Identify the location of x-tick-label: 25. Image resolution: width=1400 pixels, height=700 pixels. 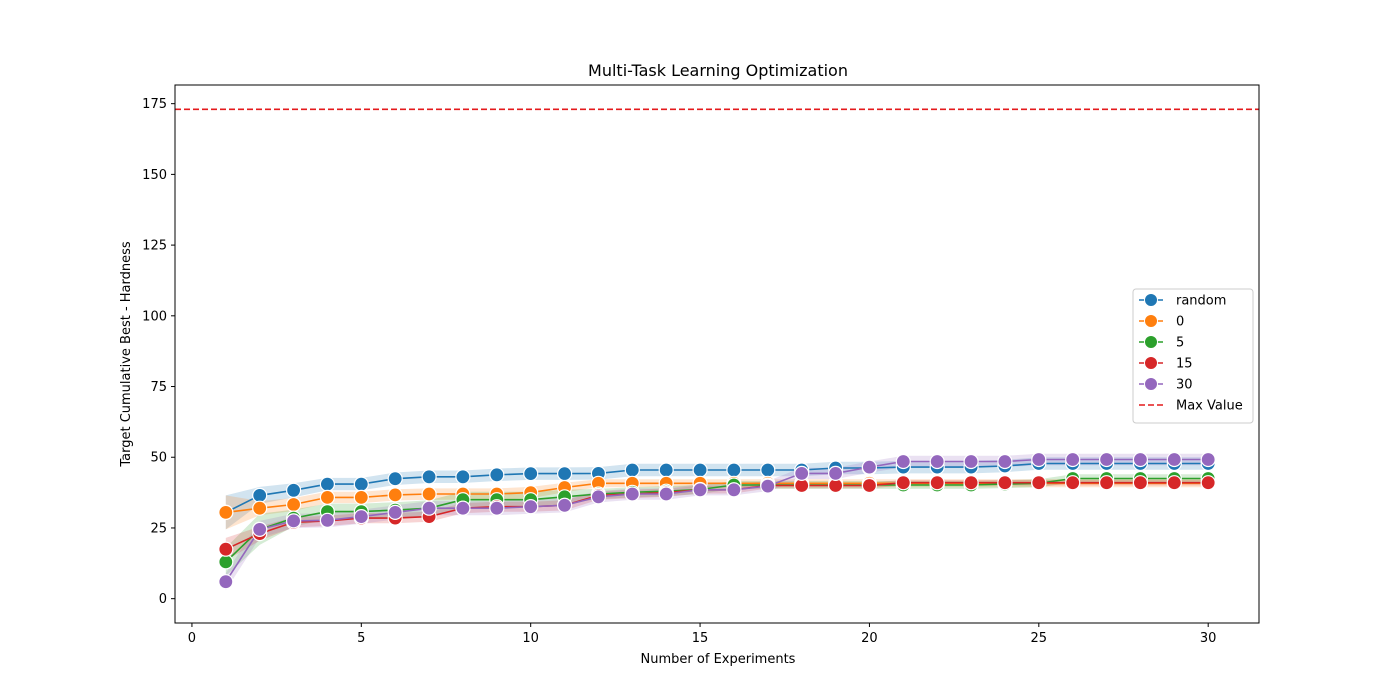
(1039, 638).